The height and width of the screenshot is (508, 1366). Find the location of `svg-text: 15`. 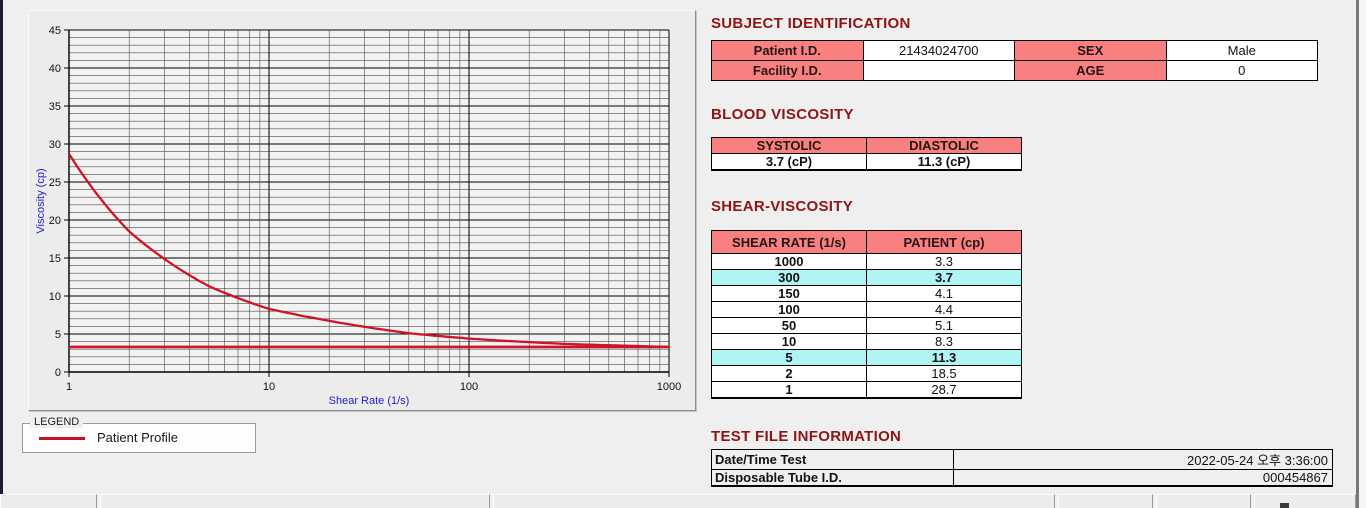

svg-text: 15 is located at coordinates (55, 259).